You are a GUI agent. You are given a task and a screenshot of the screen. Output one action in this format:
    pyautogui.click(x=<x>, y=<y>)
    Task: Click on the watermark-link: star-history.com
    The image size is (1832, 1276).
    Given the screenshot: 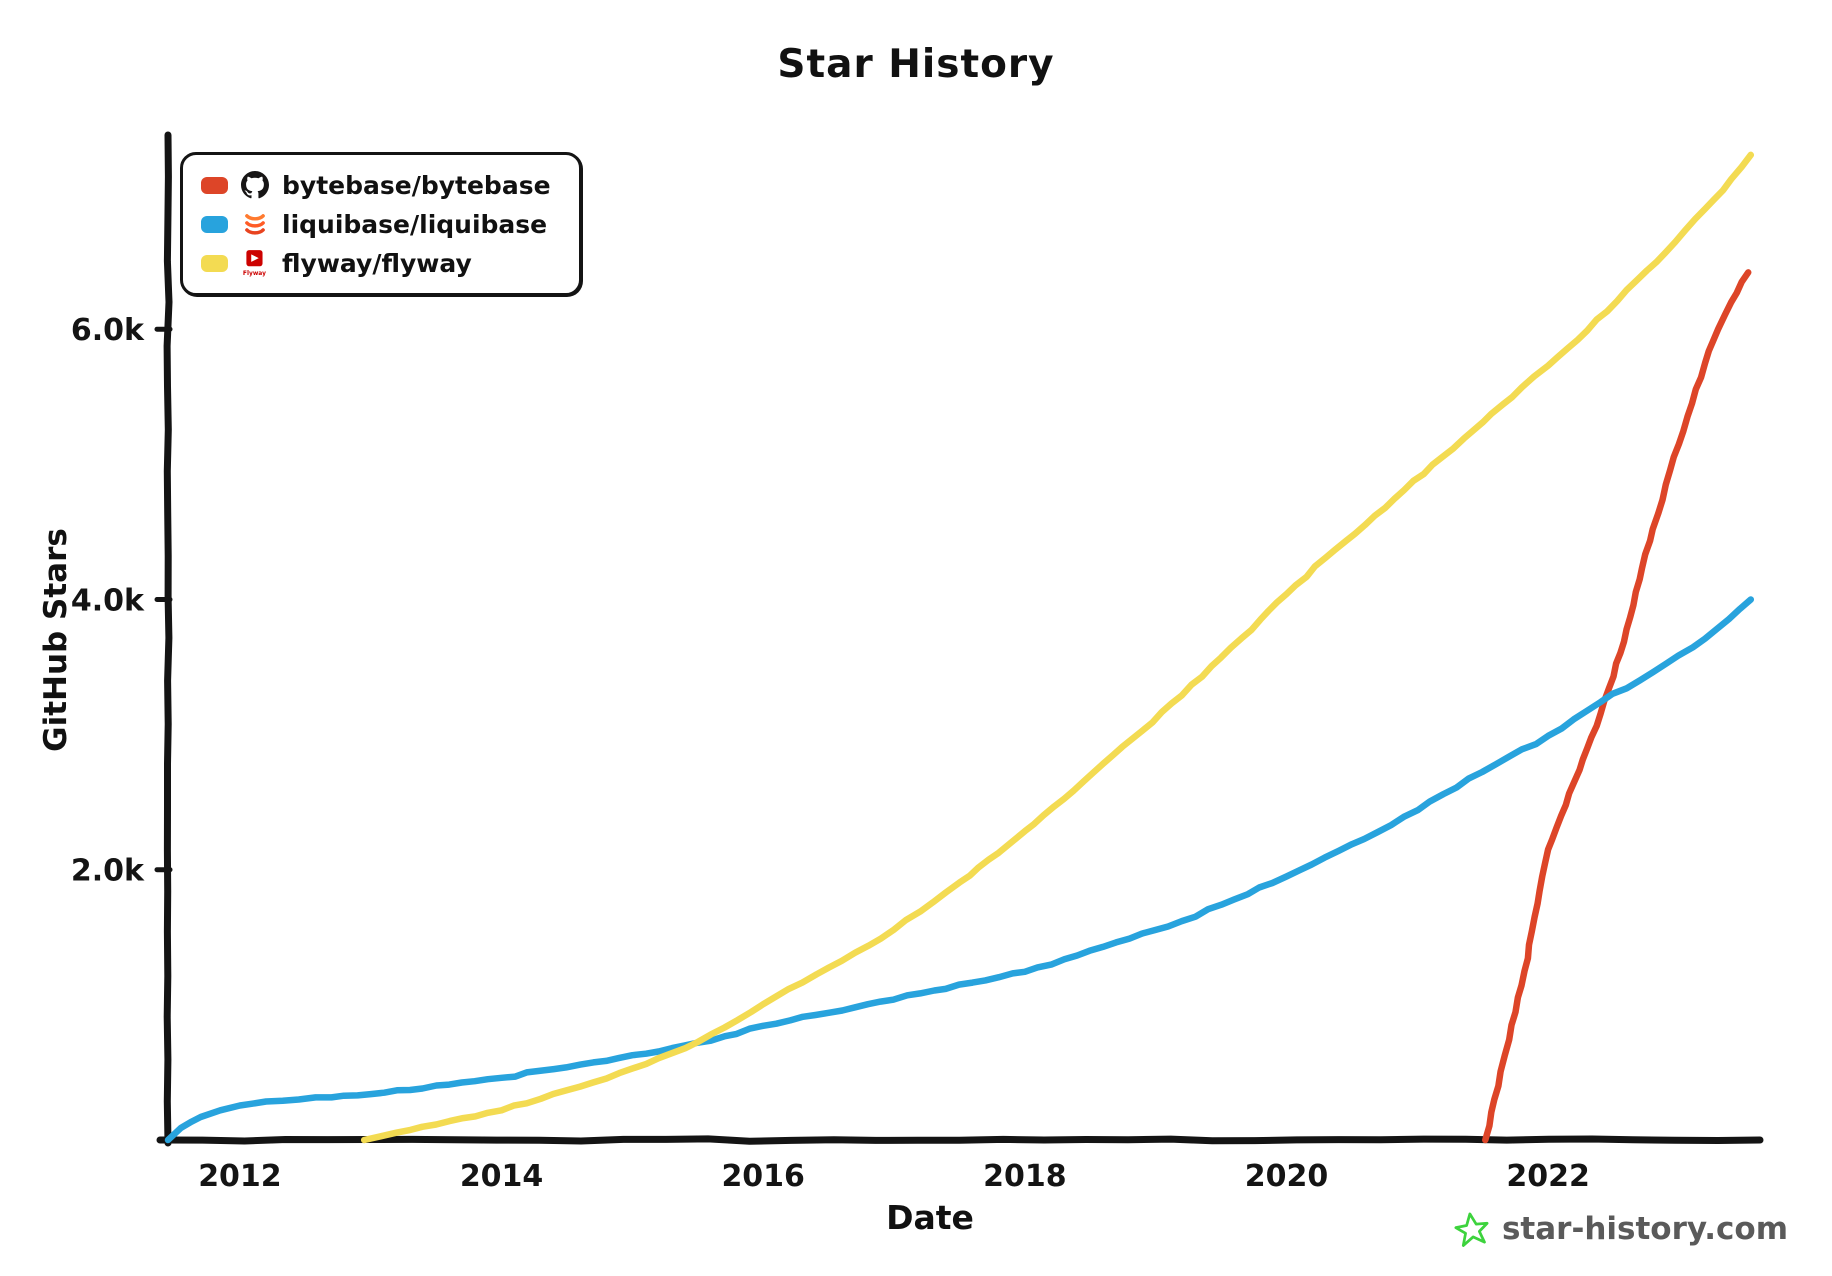 What is the action you would take?
    pyautogui.click(x=1620, y=1229)
    